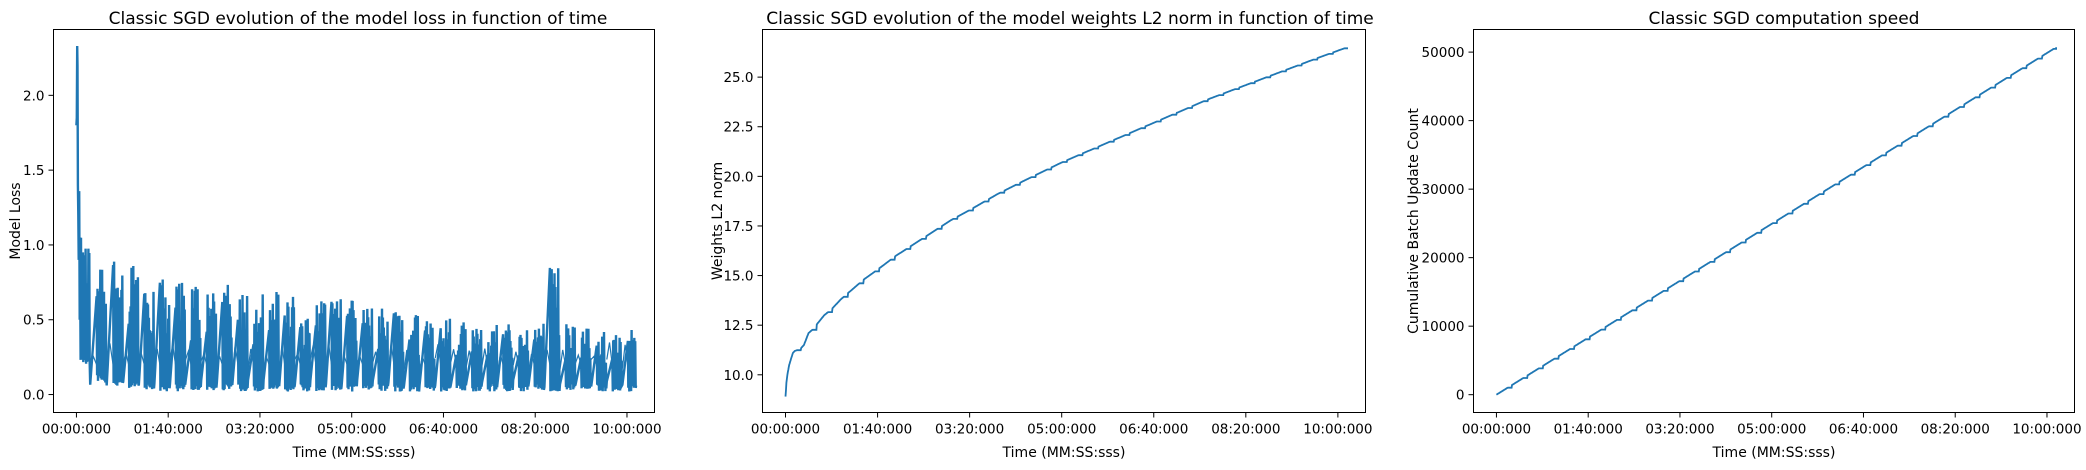  Describe the element at coordinates (785, 430) in the screenshot. I see `weights-x-tick-label: 00:00:000` at that location.